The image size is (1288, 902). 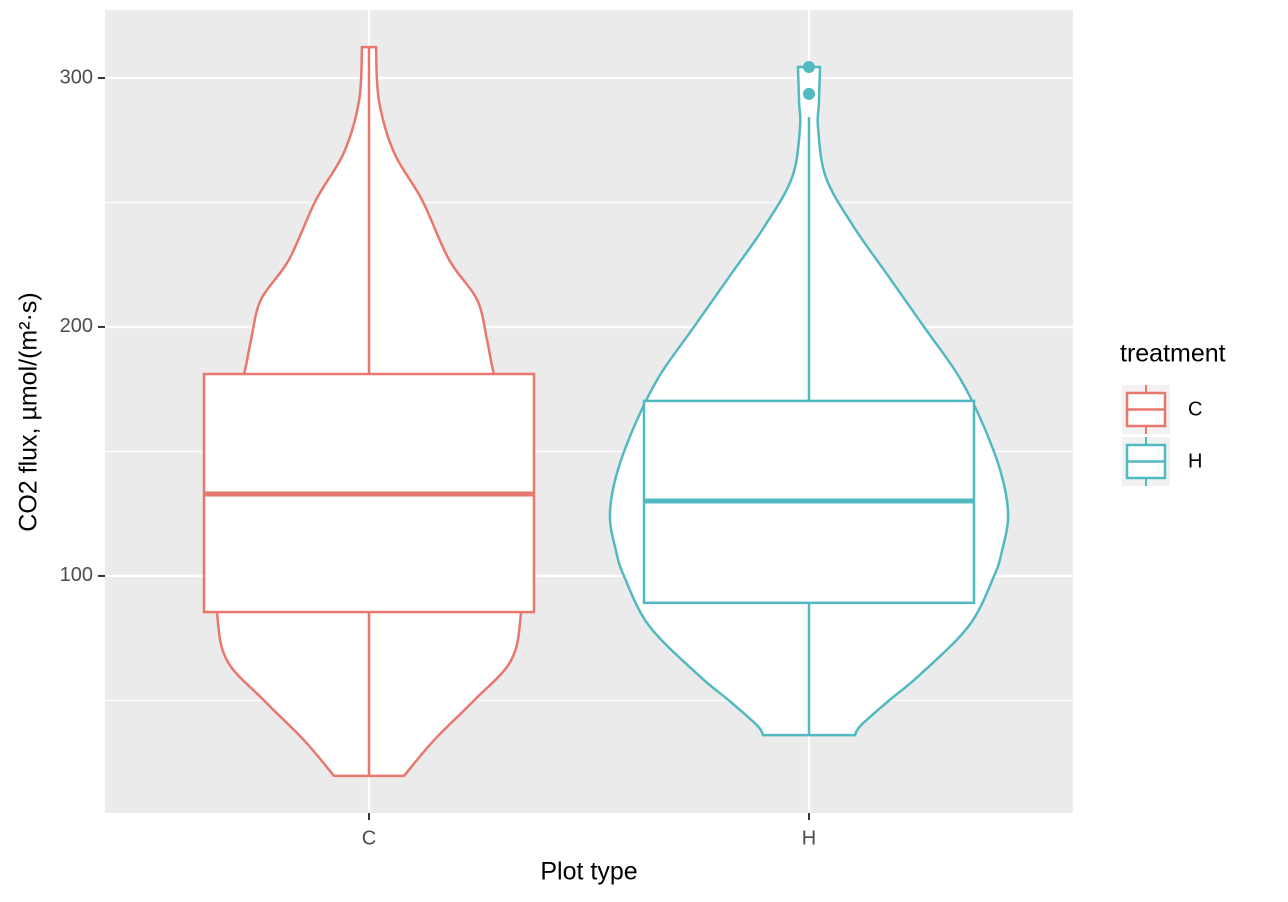 What do you see at coordinates (588, 872) in the screenshot?
I see `x-axis-title: Plot type` at bounding box center [588, 872].